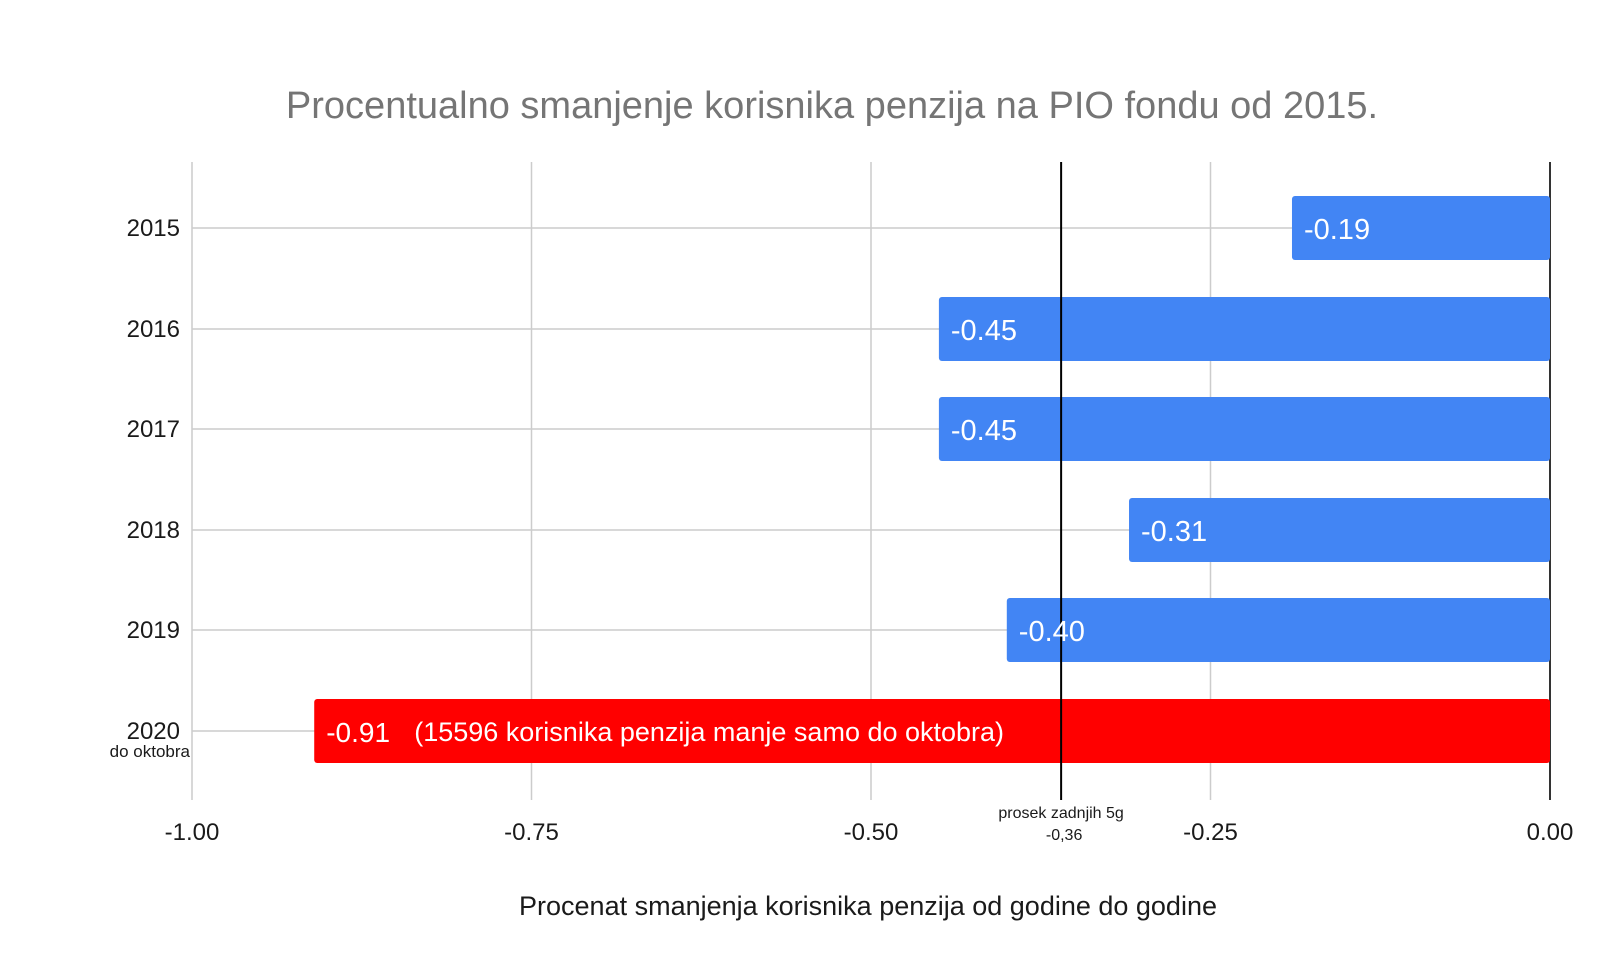 This screenshot has height=953, width=1620. Describe the element at coordinates (358, 732) in the screenshot. I see `bar-data-label: -0.91` at that location.